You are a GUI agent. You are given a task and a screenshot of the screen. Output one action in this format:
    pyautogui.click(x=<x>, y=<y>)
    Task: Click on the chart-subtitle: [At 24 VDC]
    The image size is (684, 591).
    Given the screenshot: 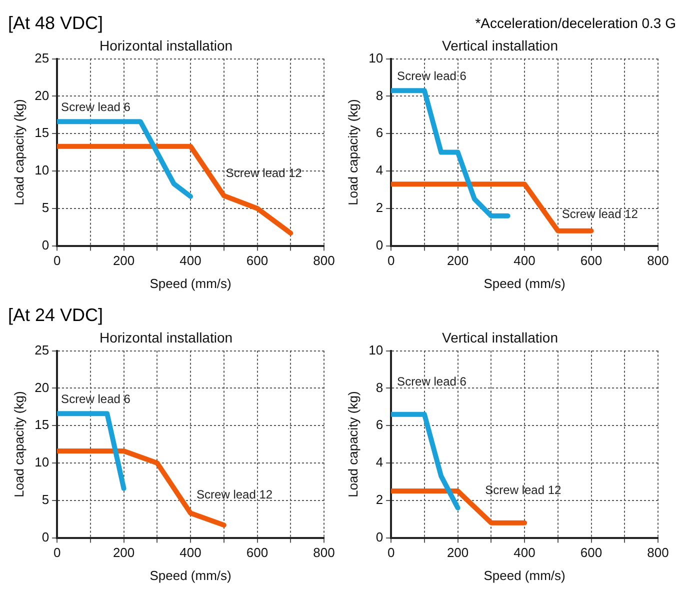 What is the action you would take?
    pyautogui.click(x=56, y=315)
    